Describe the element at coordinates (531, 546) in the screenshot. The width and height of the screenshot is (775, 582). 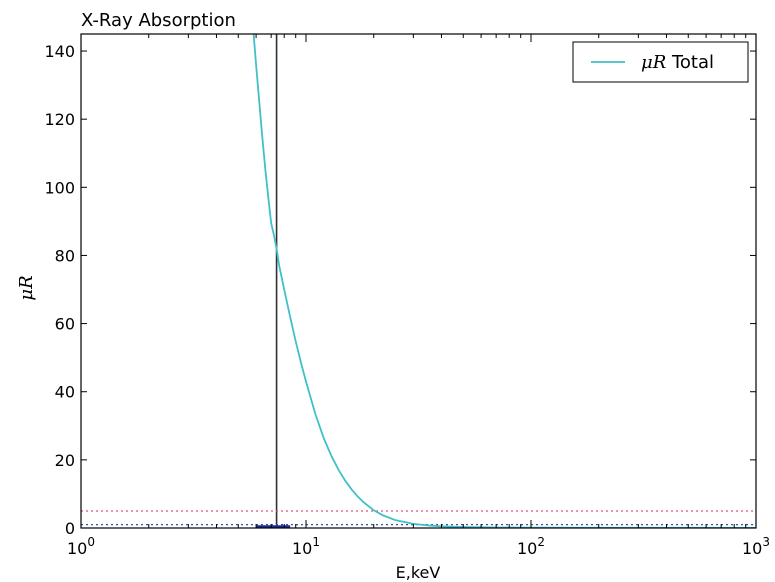
I see `x-tick-label: 10²` at that location.